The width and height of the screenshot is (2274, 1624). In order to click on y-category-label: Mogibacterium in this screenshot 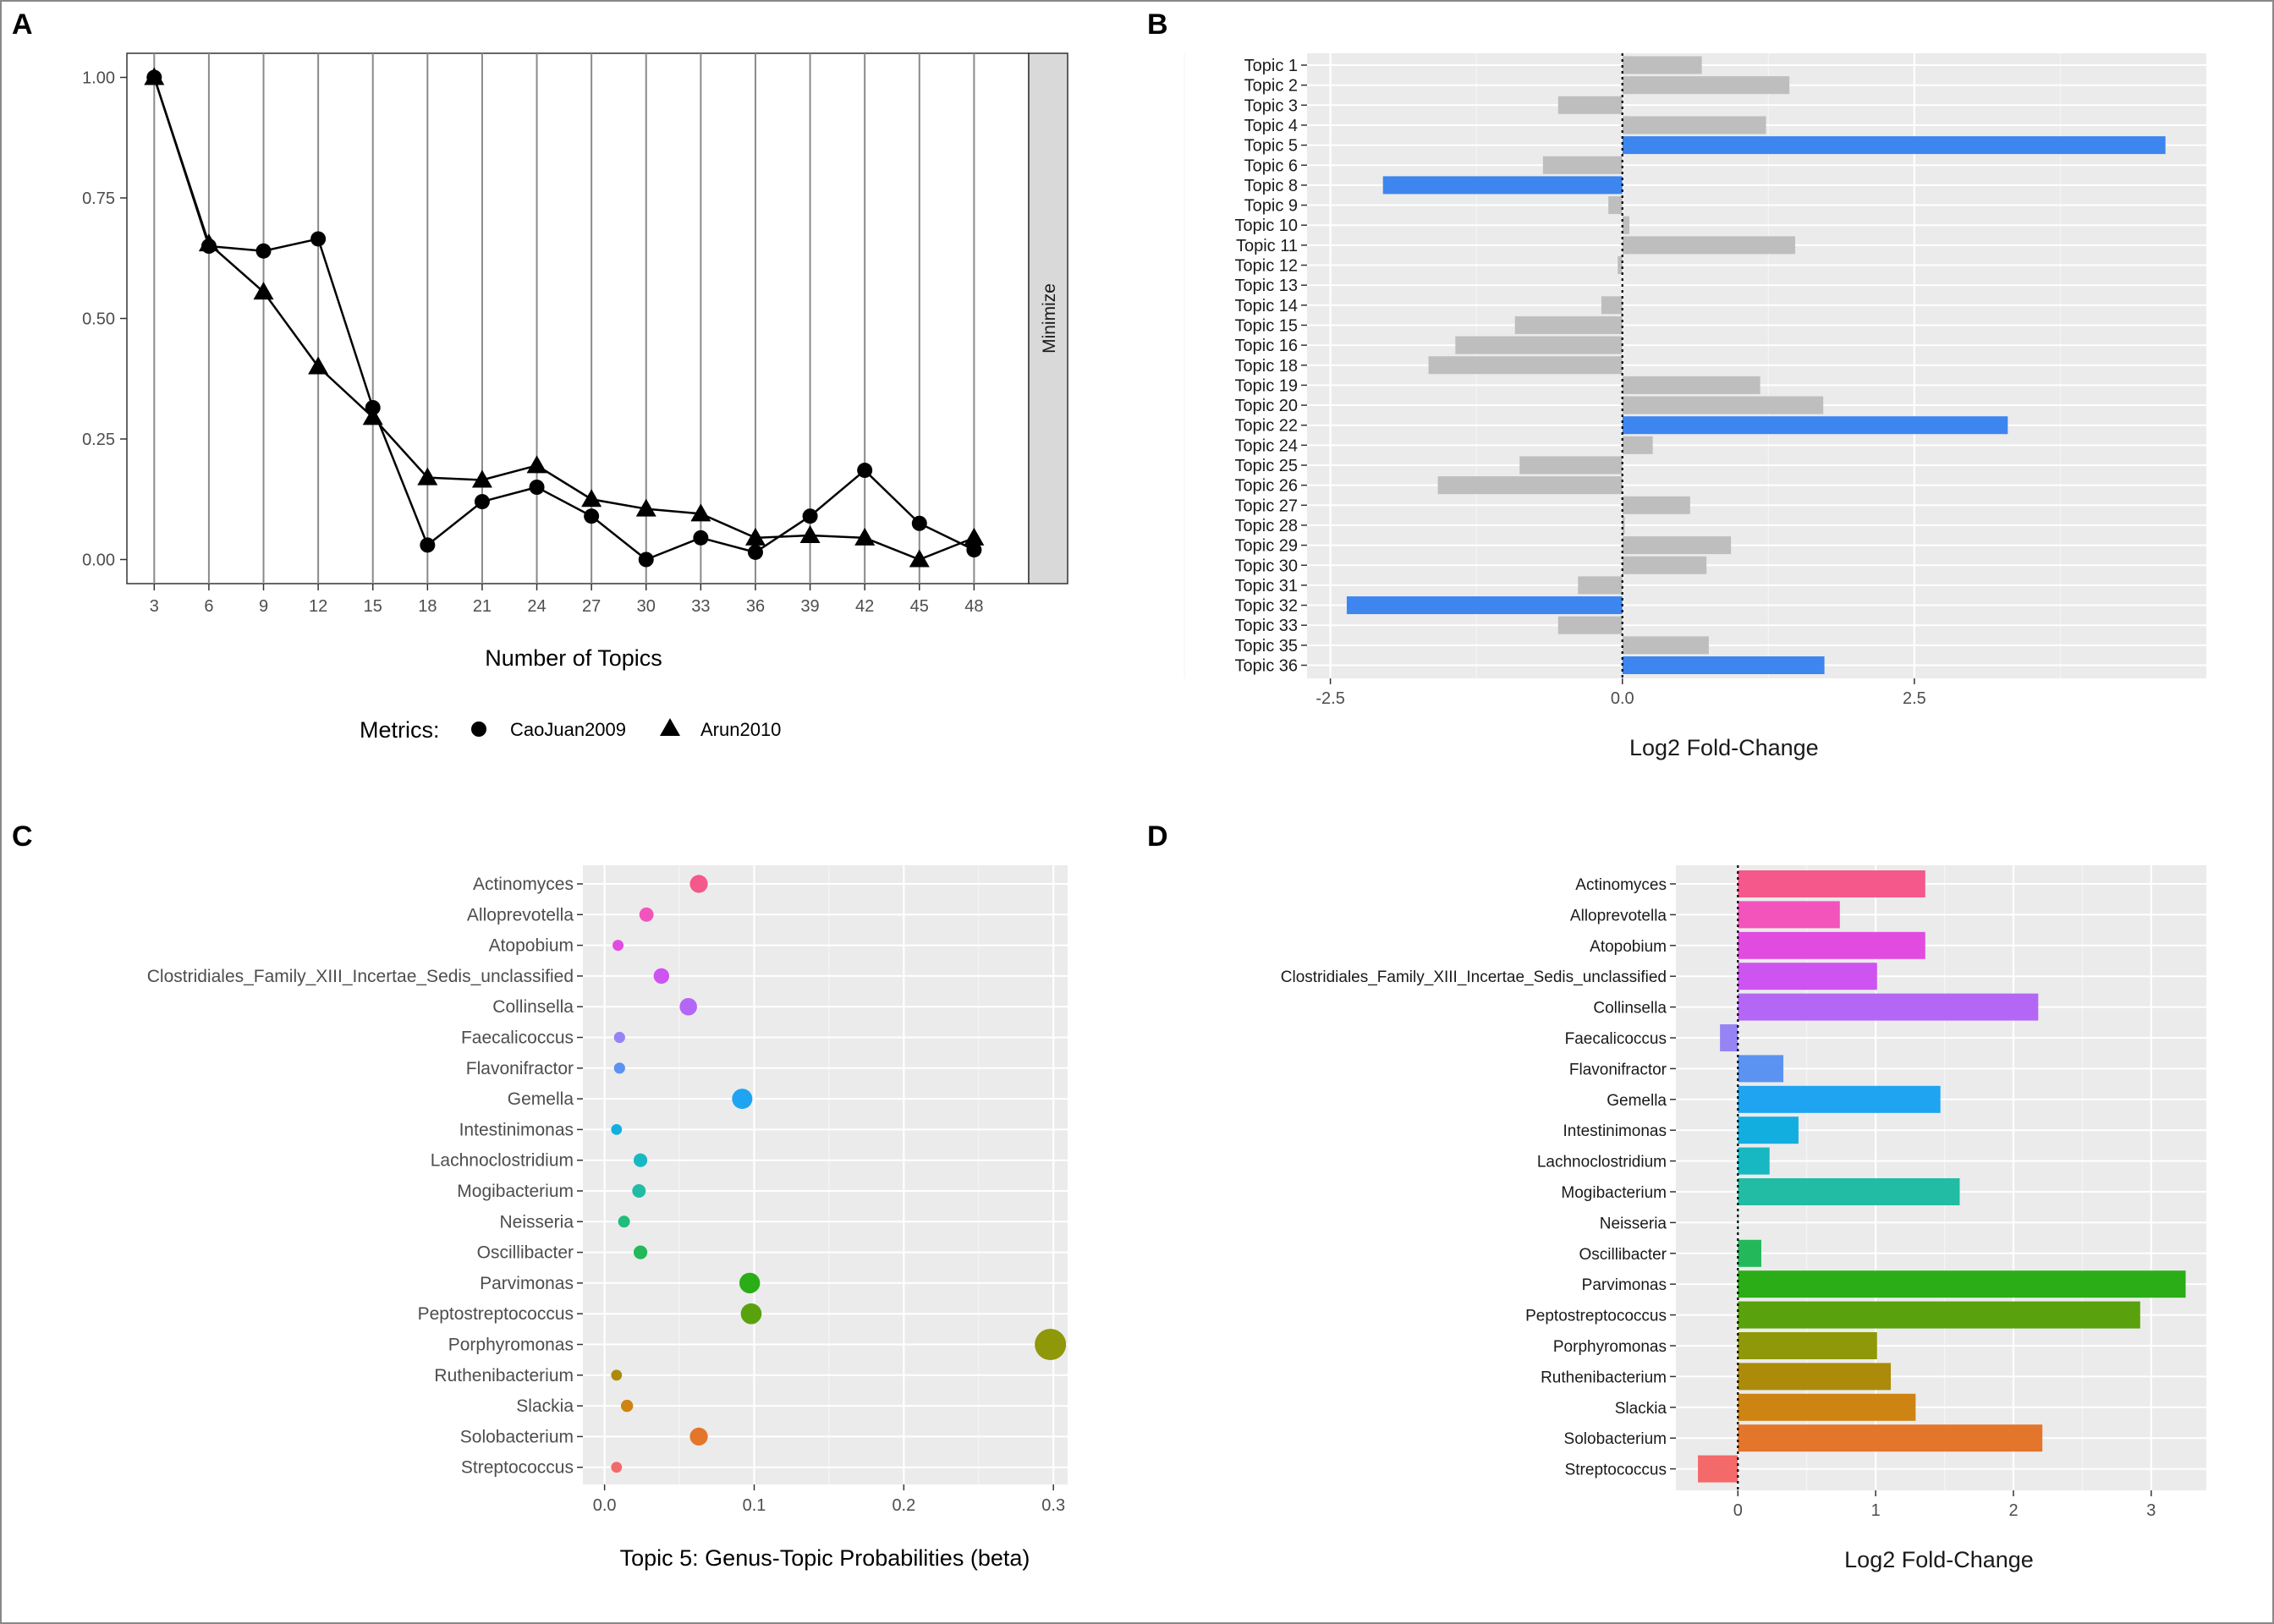, I will do `click(1614, 1193)`.